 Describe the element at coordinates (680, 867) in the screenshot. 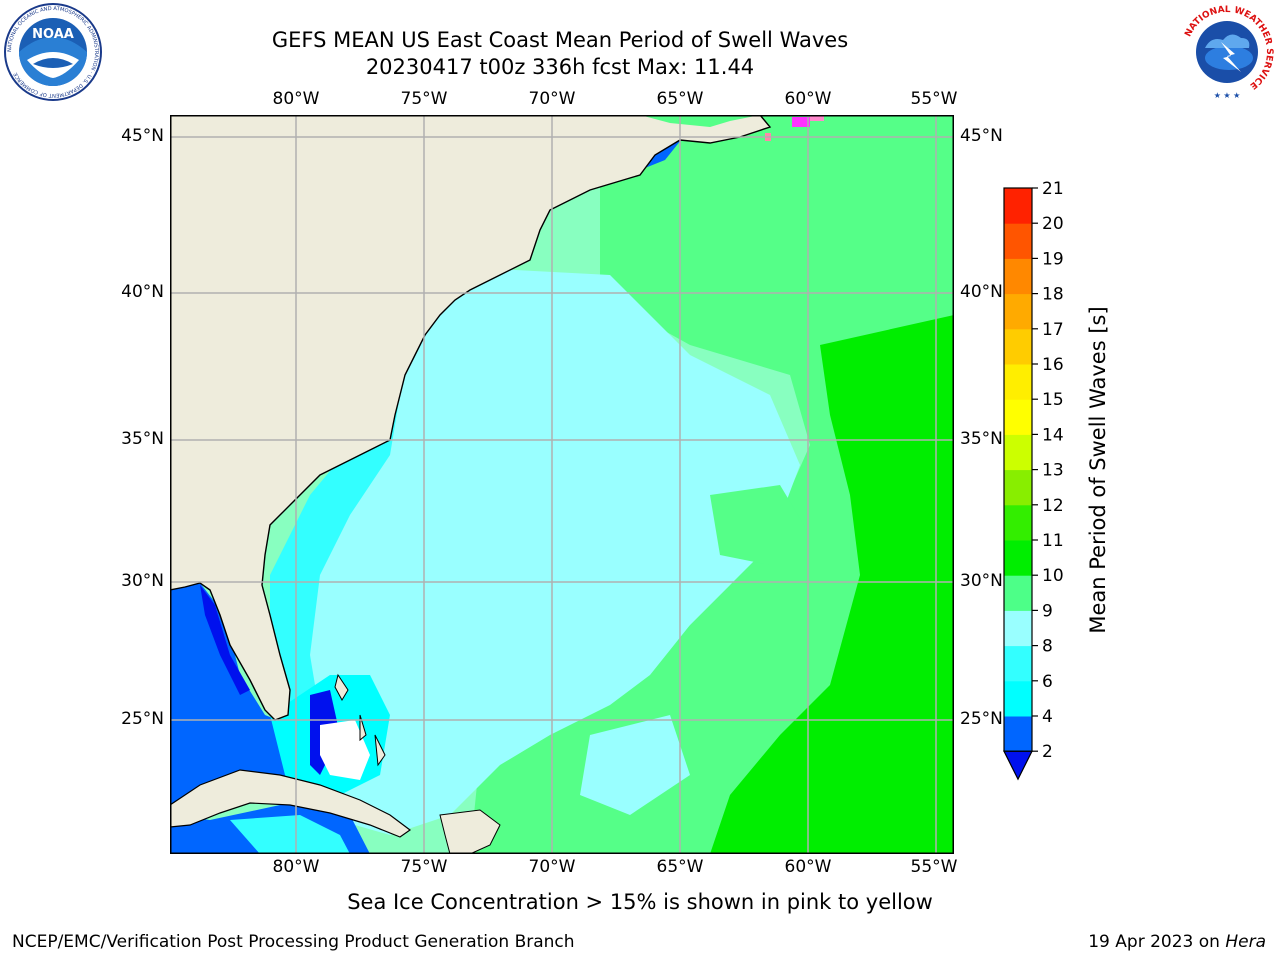

I see `lon-label-bottom-65w: 65°W` at that location.